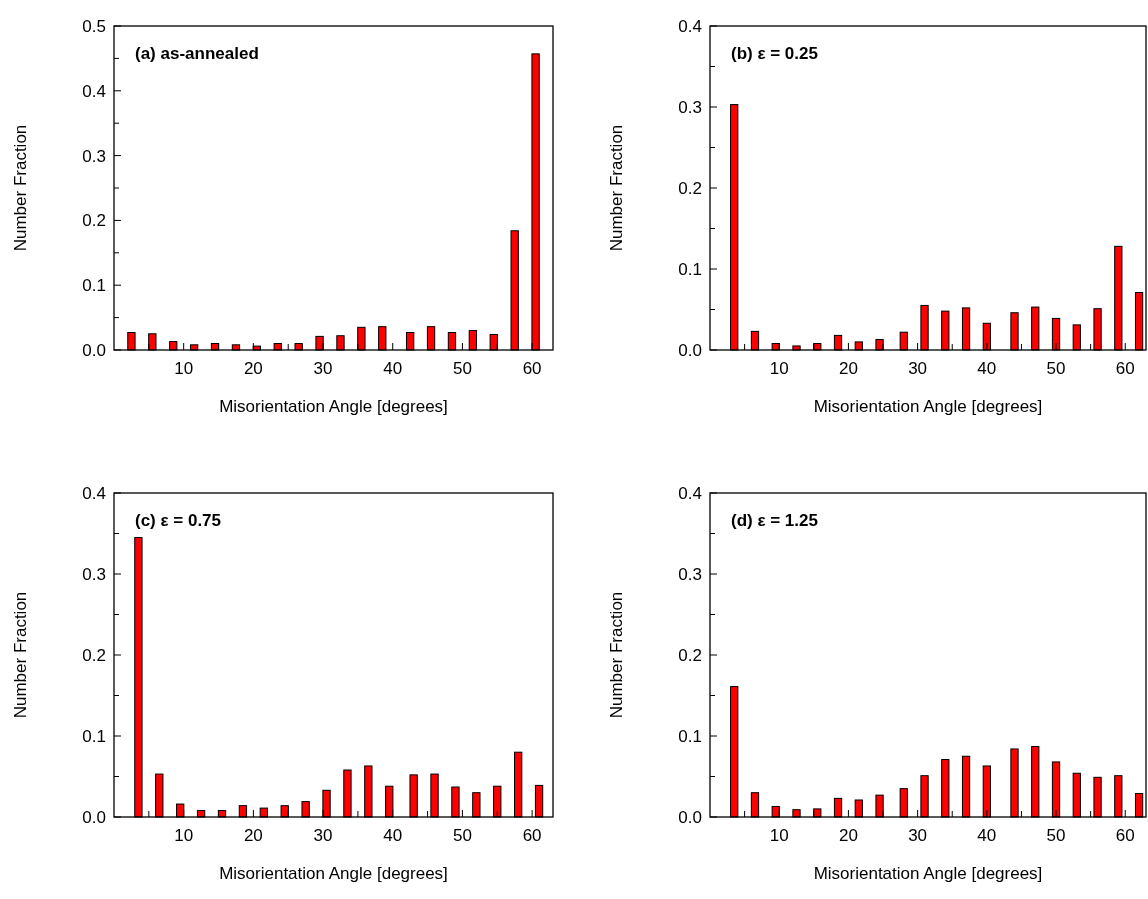 This screenshot has width=1148, height=899. What do you see at coordinates (774, 520) in the screenshot?
I see `text: (d) ε = 1.25` at bounding box center [774, 520].